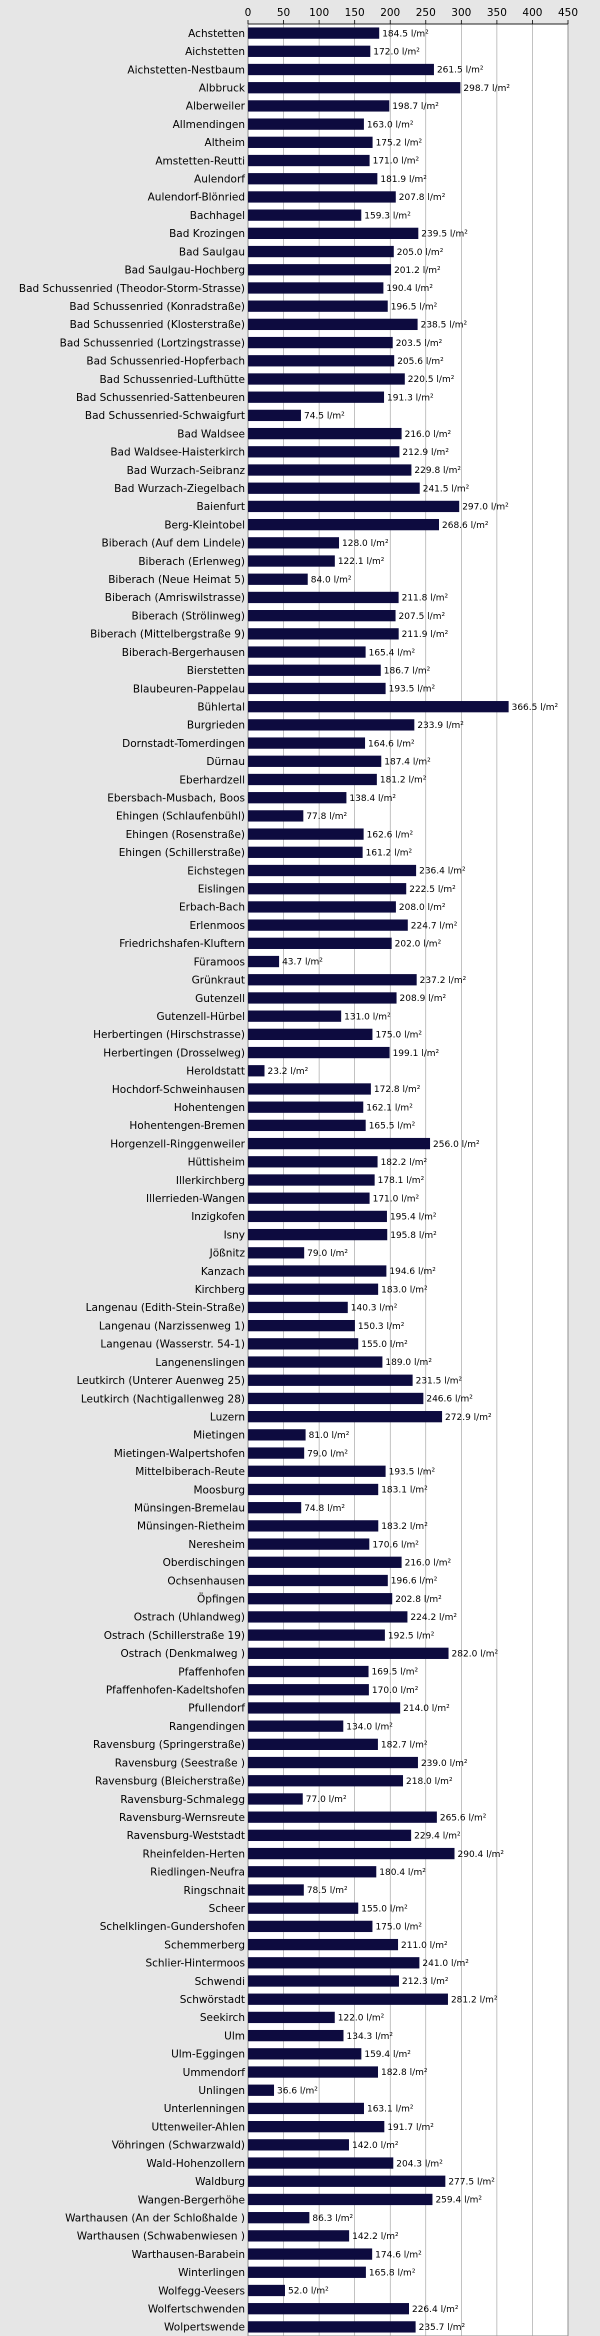  I want to click on data-label: 170.6 l/m², so click(395, 1545).